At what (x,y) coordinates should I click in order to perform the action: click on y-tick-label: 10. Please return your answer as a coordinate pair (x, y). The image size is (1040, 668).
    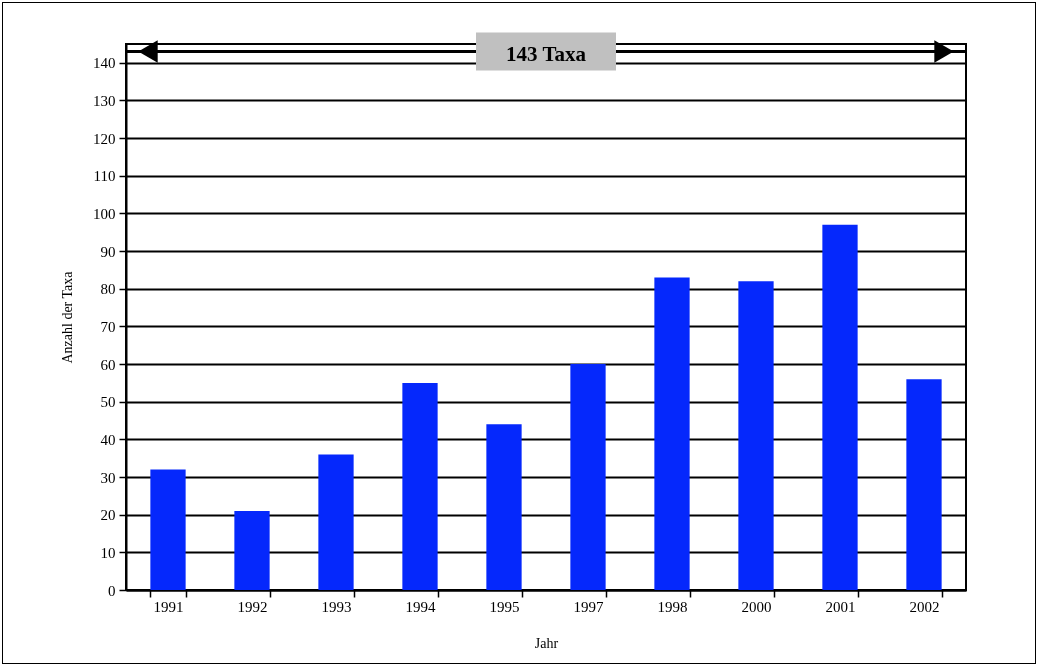
    Looking at the image, I should click on (108, 552).